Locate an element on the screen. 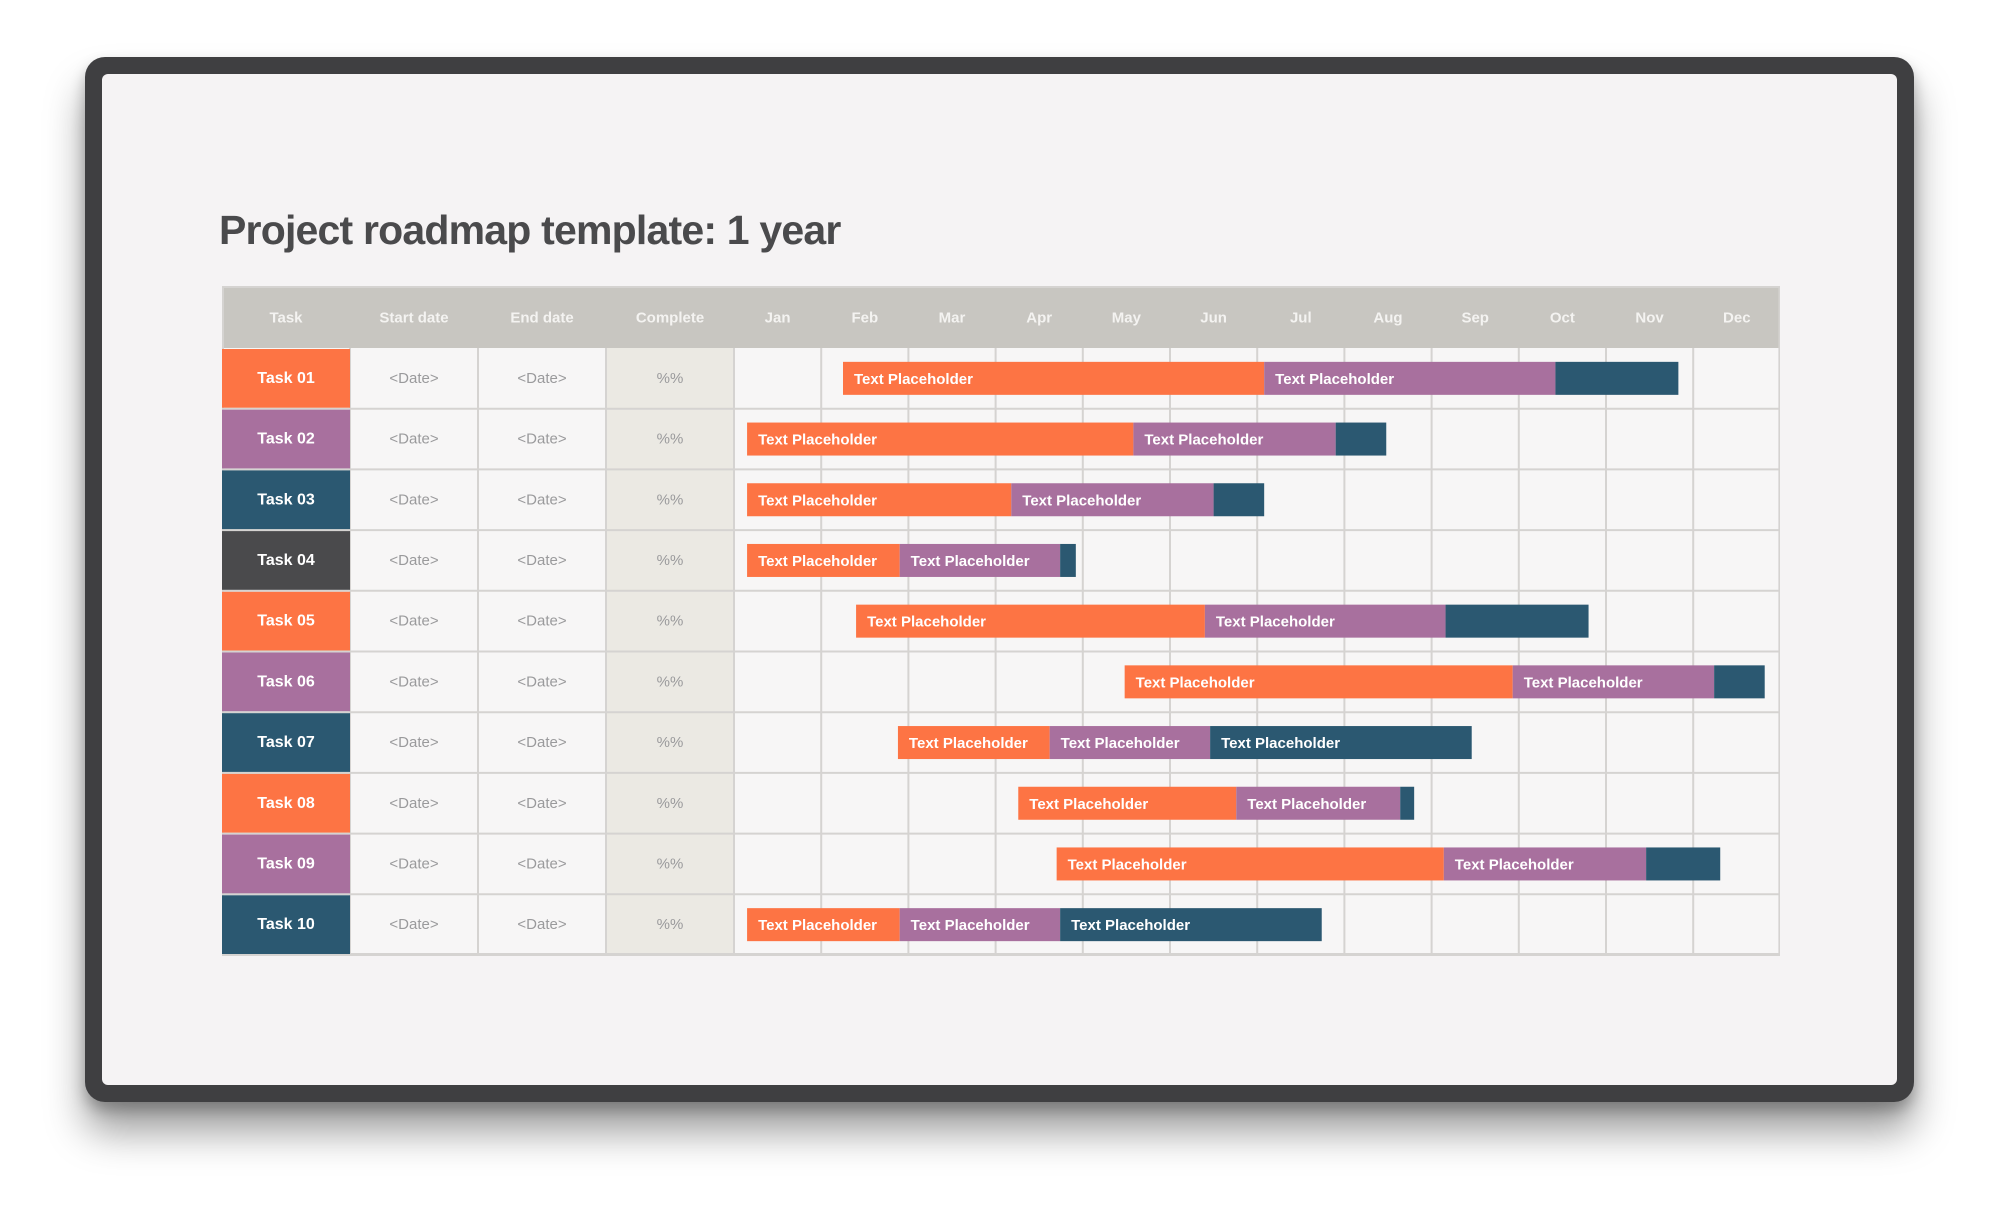 The image size is (1999, 1216). month-header-label: Jun is located at coordinates (1213, 318).